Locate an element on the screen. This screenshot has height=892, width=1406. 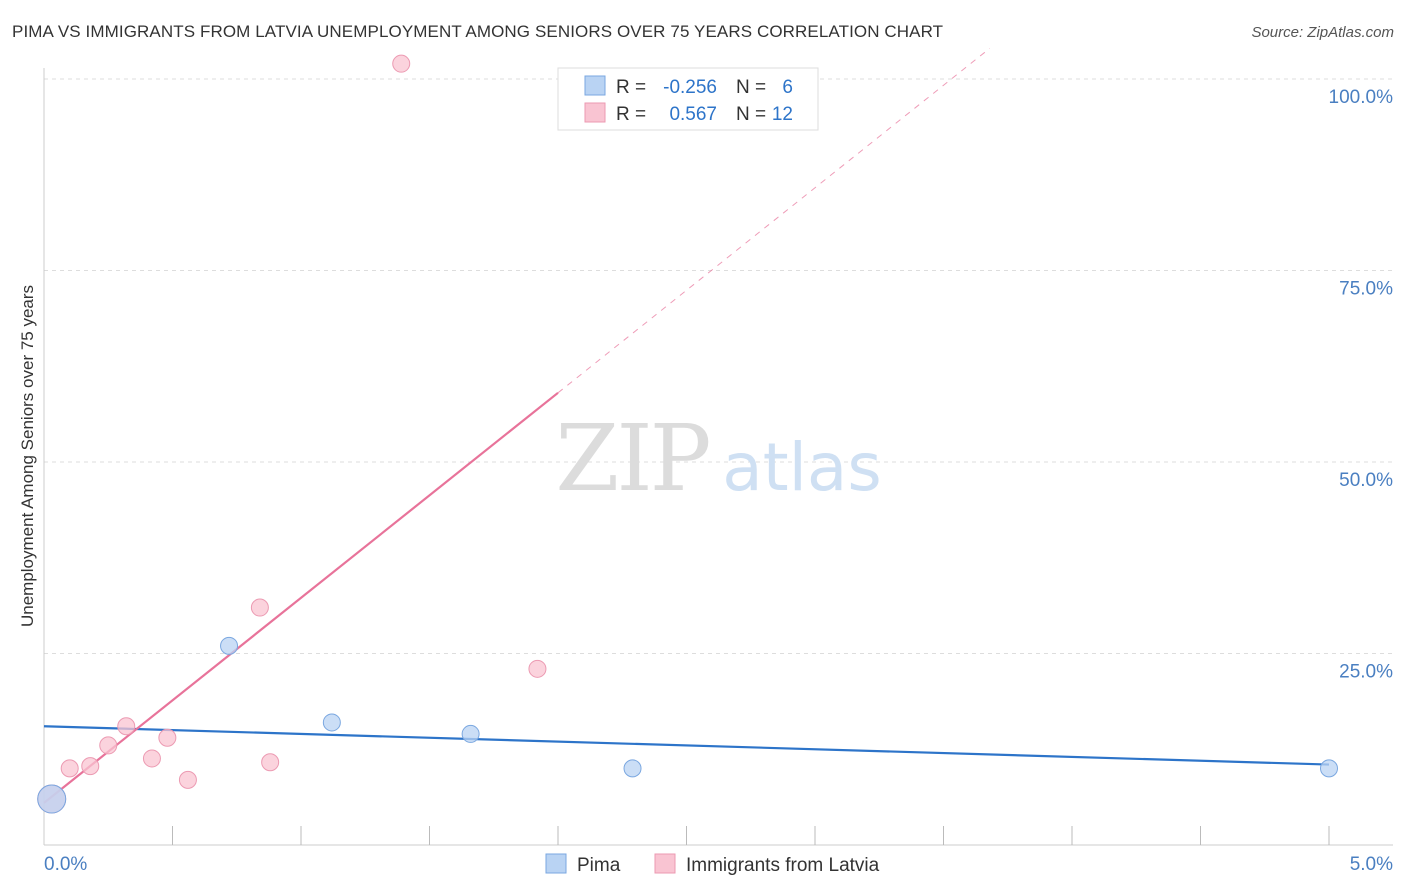
watermark-zip: ZIP is located at coordinates (631, 458).